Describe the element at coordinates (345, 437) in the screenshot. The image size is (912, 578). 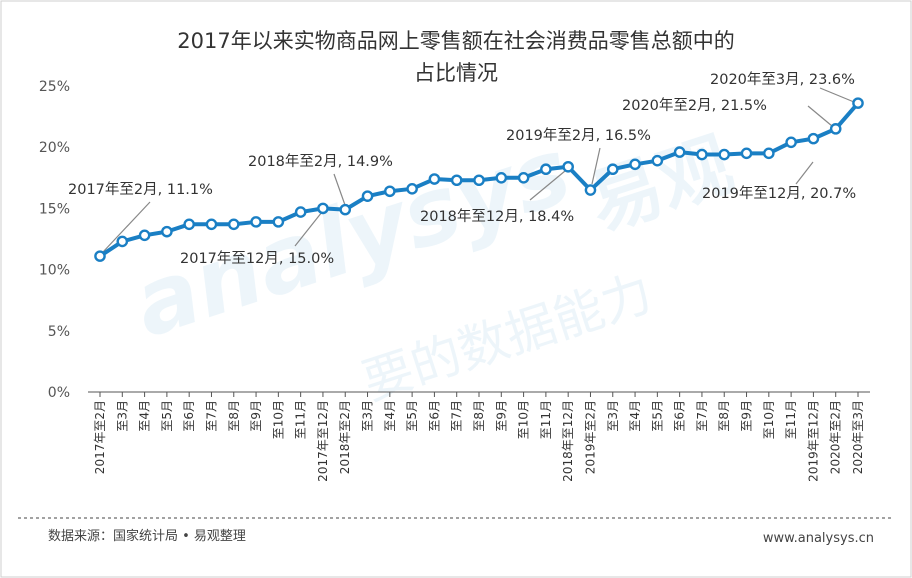
I see `x-tick-label: 2018年至2月` at that location.